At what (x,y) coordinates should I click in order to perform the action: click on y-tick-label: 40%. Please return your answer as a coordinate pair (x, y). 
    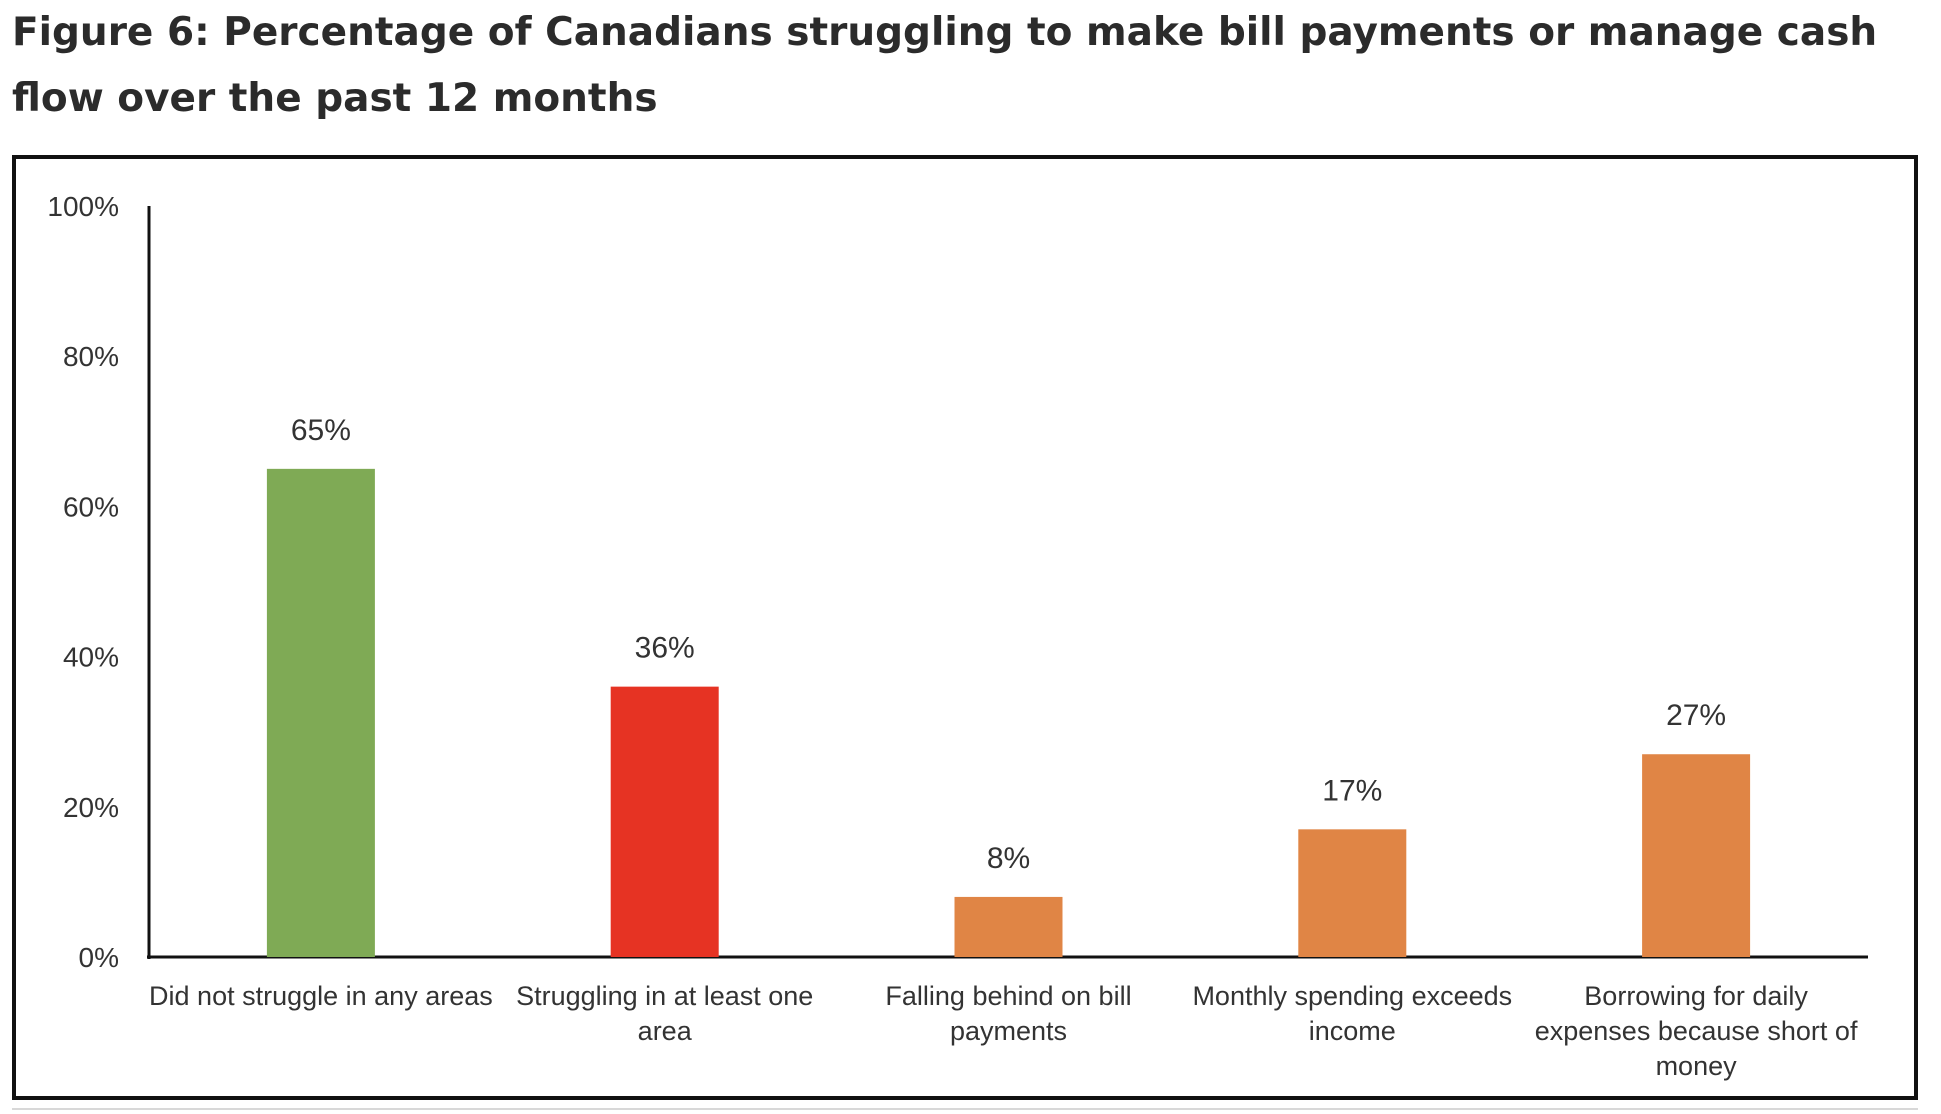
    Looking at the image, I should click on (91, 657).